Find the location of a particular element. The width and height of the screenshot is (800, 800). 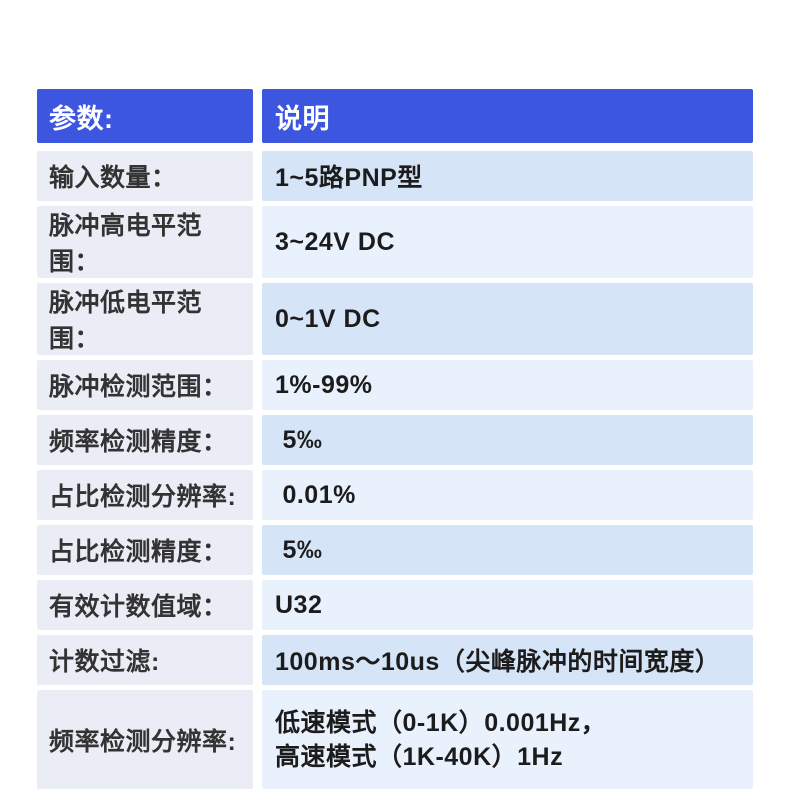

param-value-line: 1~5路PNP型 is located at coordinates (349, 178).